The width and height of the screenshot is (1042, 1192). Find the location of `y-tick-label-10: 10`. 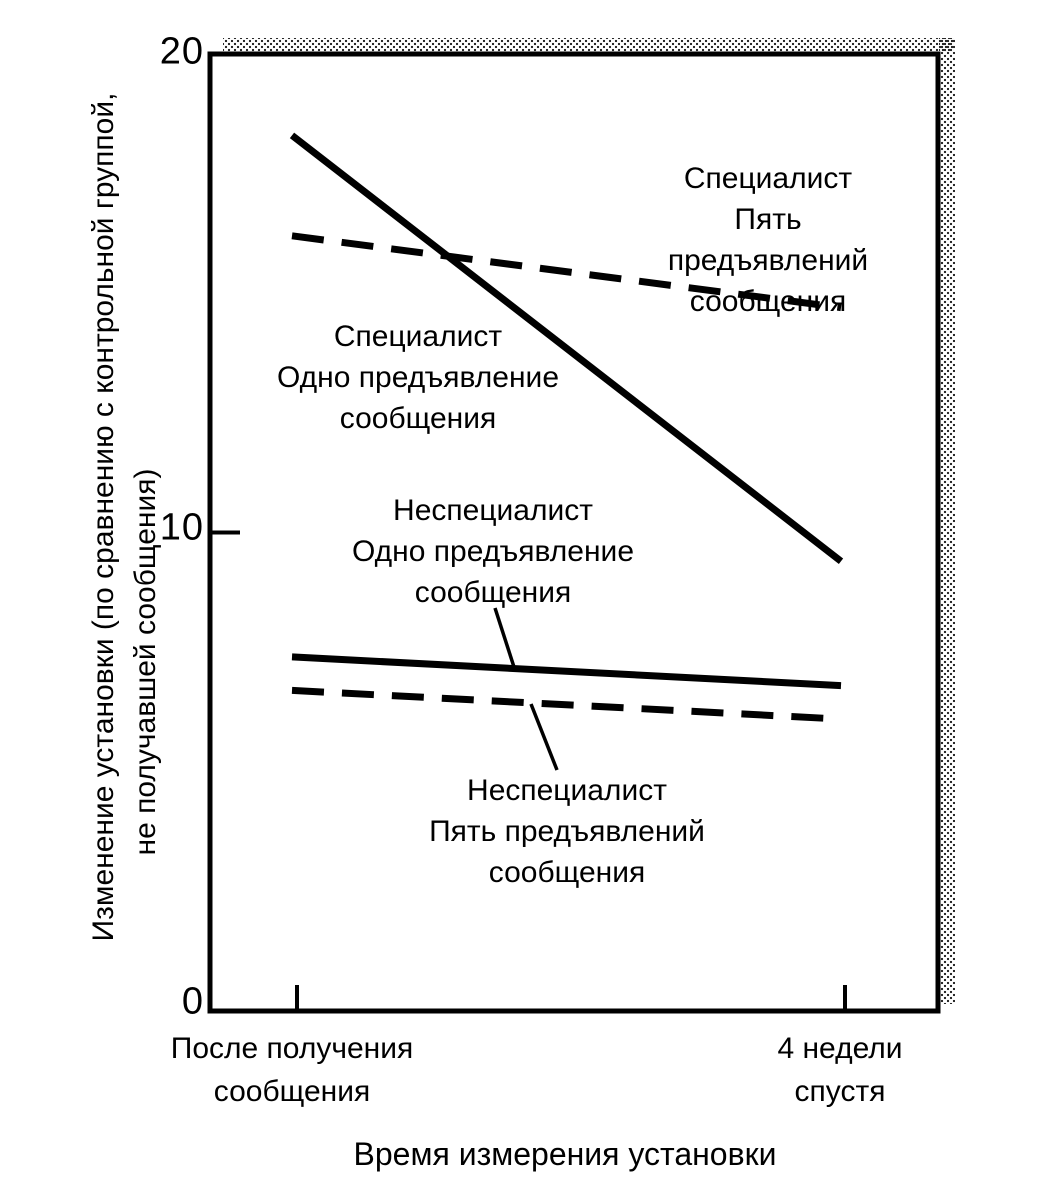

y-tick-label-10: 10 is located at coordinates (181, 527).